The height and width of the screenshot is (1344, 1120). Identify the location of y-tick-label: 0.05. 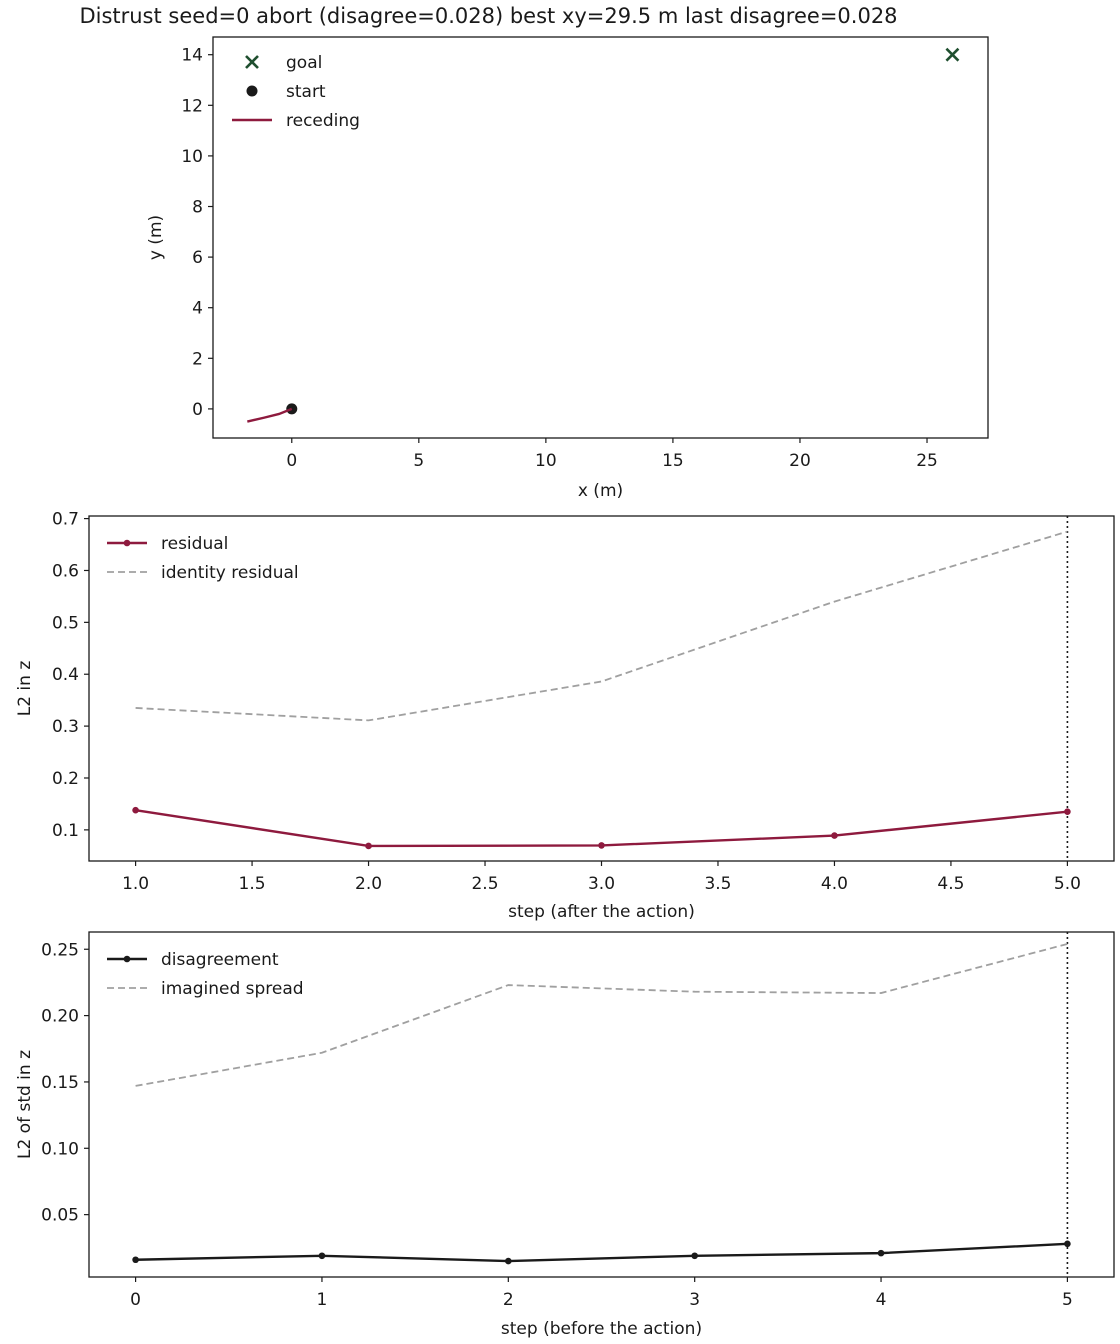
(60, 1216).